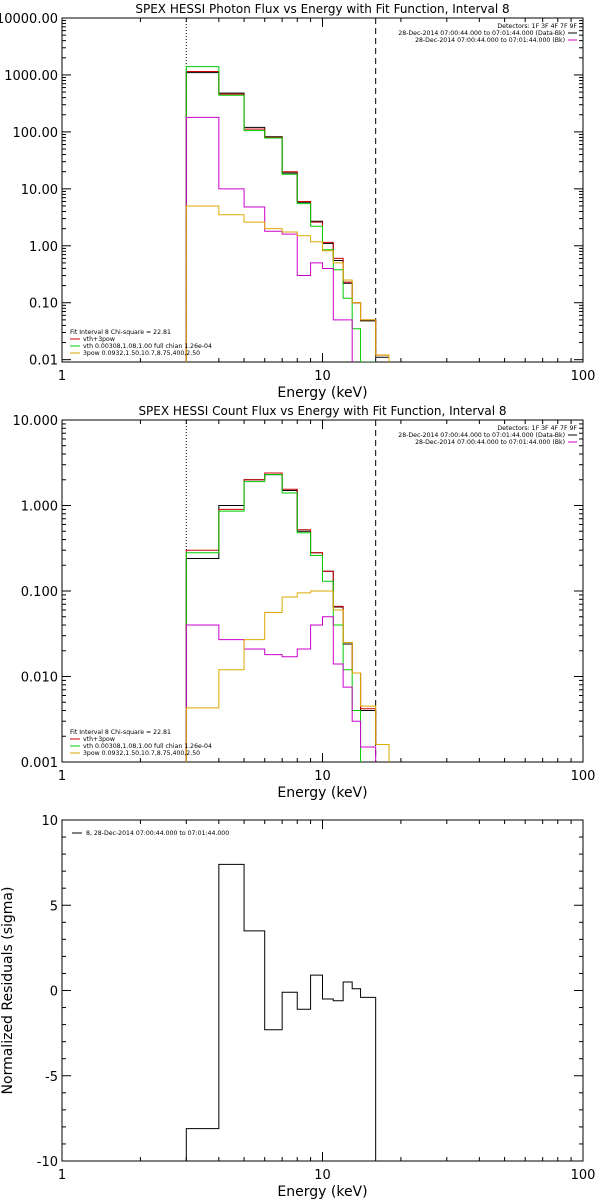 This screenshot has width=600, height=1200. What do you see at coordinates (39, 763) in the screenshot?
I see `y-tick-label: 0.001` at bounding box center [39, 763].